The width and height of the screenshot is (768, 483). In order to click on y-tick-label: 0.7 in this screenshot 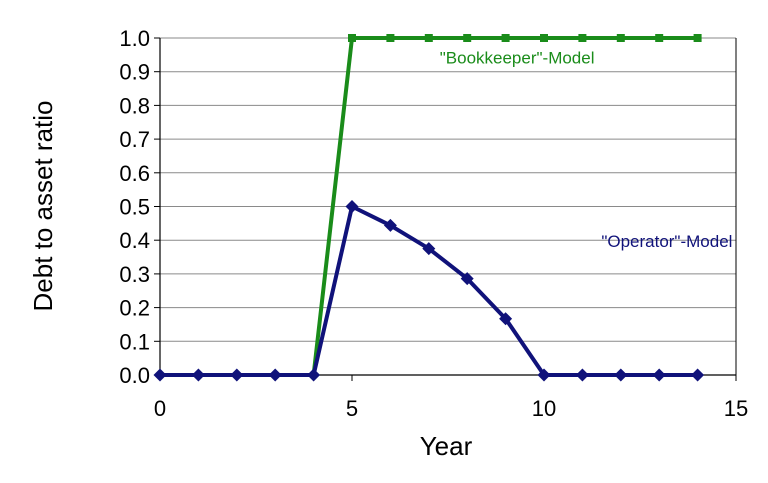, I will do `click(134, 139)`.